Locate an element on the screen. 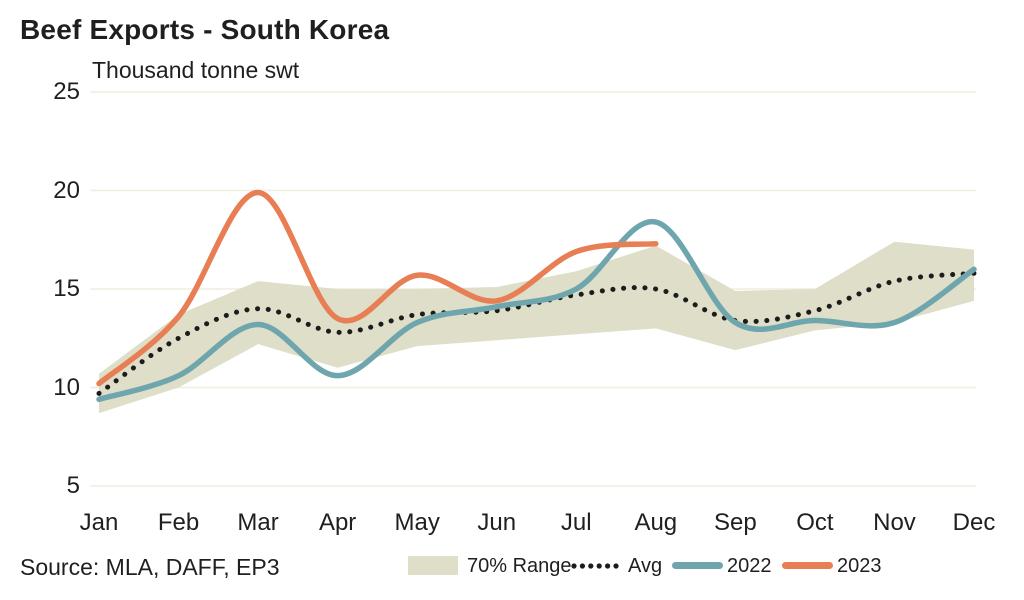 This screenshot has height=600, width=1024. y-tick-label: 5 is located at coordinates (73, 485).